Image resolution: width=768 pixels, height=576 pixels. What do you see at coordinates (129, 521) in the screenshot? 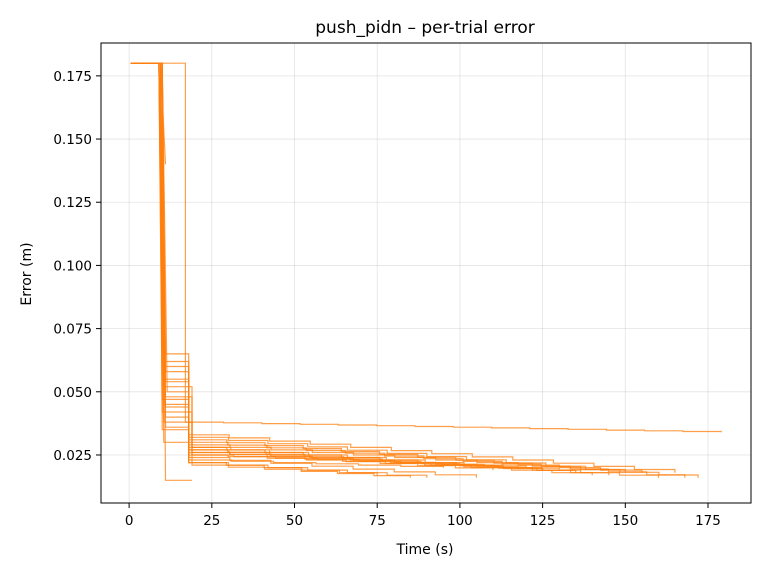
I see `x-tick-label: 0` at bounding box center [129, 521].